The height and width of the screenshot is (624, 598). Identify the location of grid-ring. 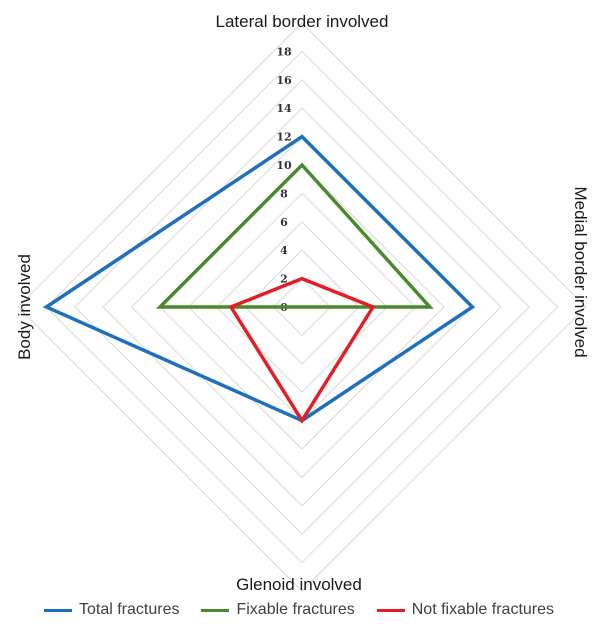
(302, 307).